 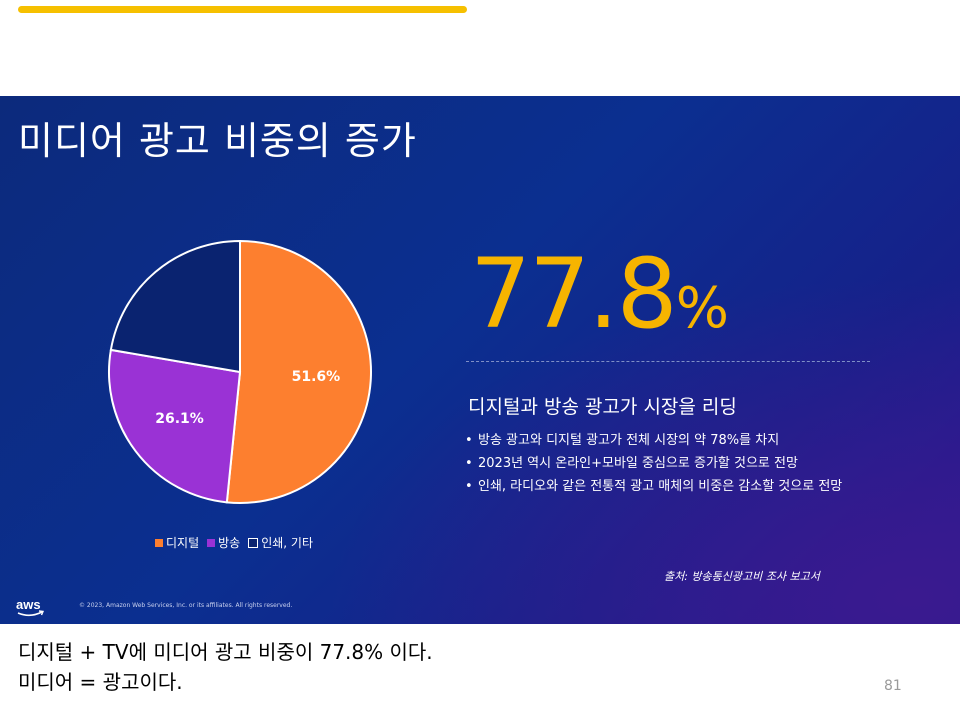 I want to click on slide-title: 미디어 광고 비중의 증가, so click(x=217, y=141).